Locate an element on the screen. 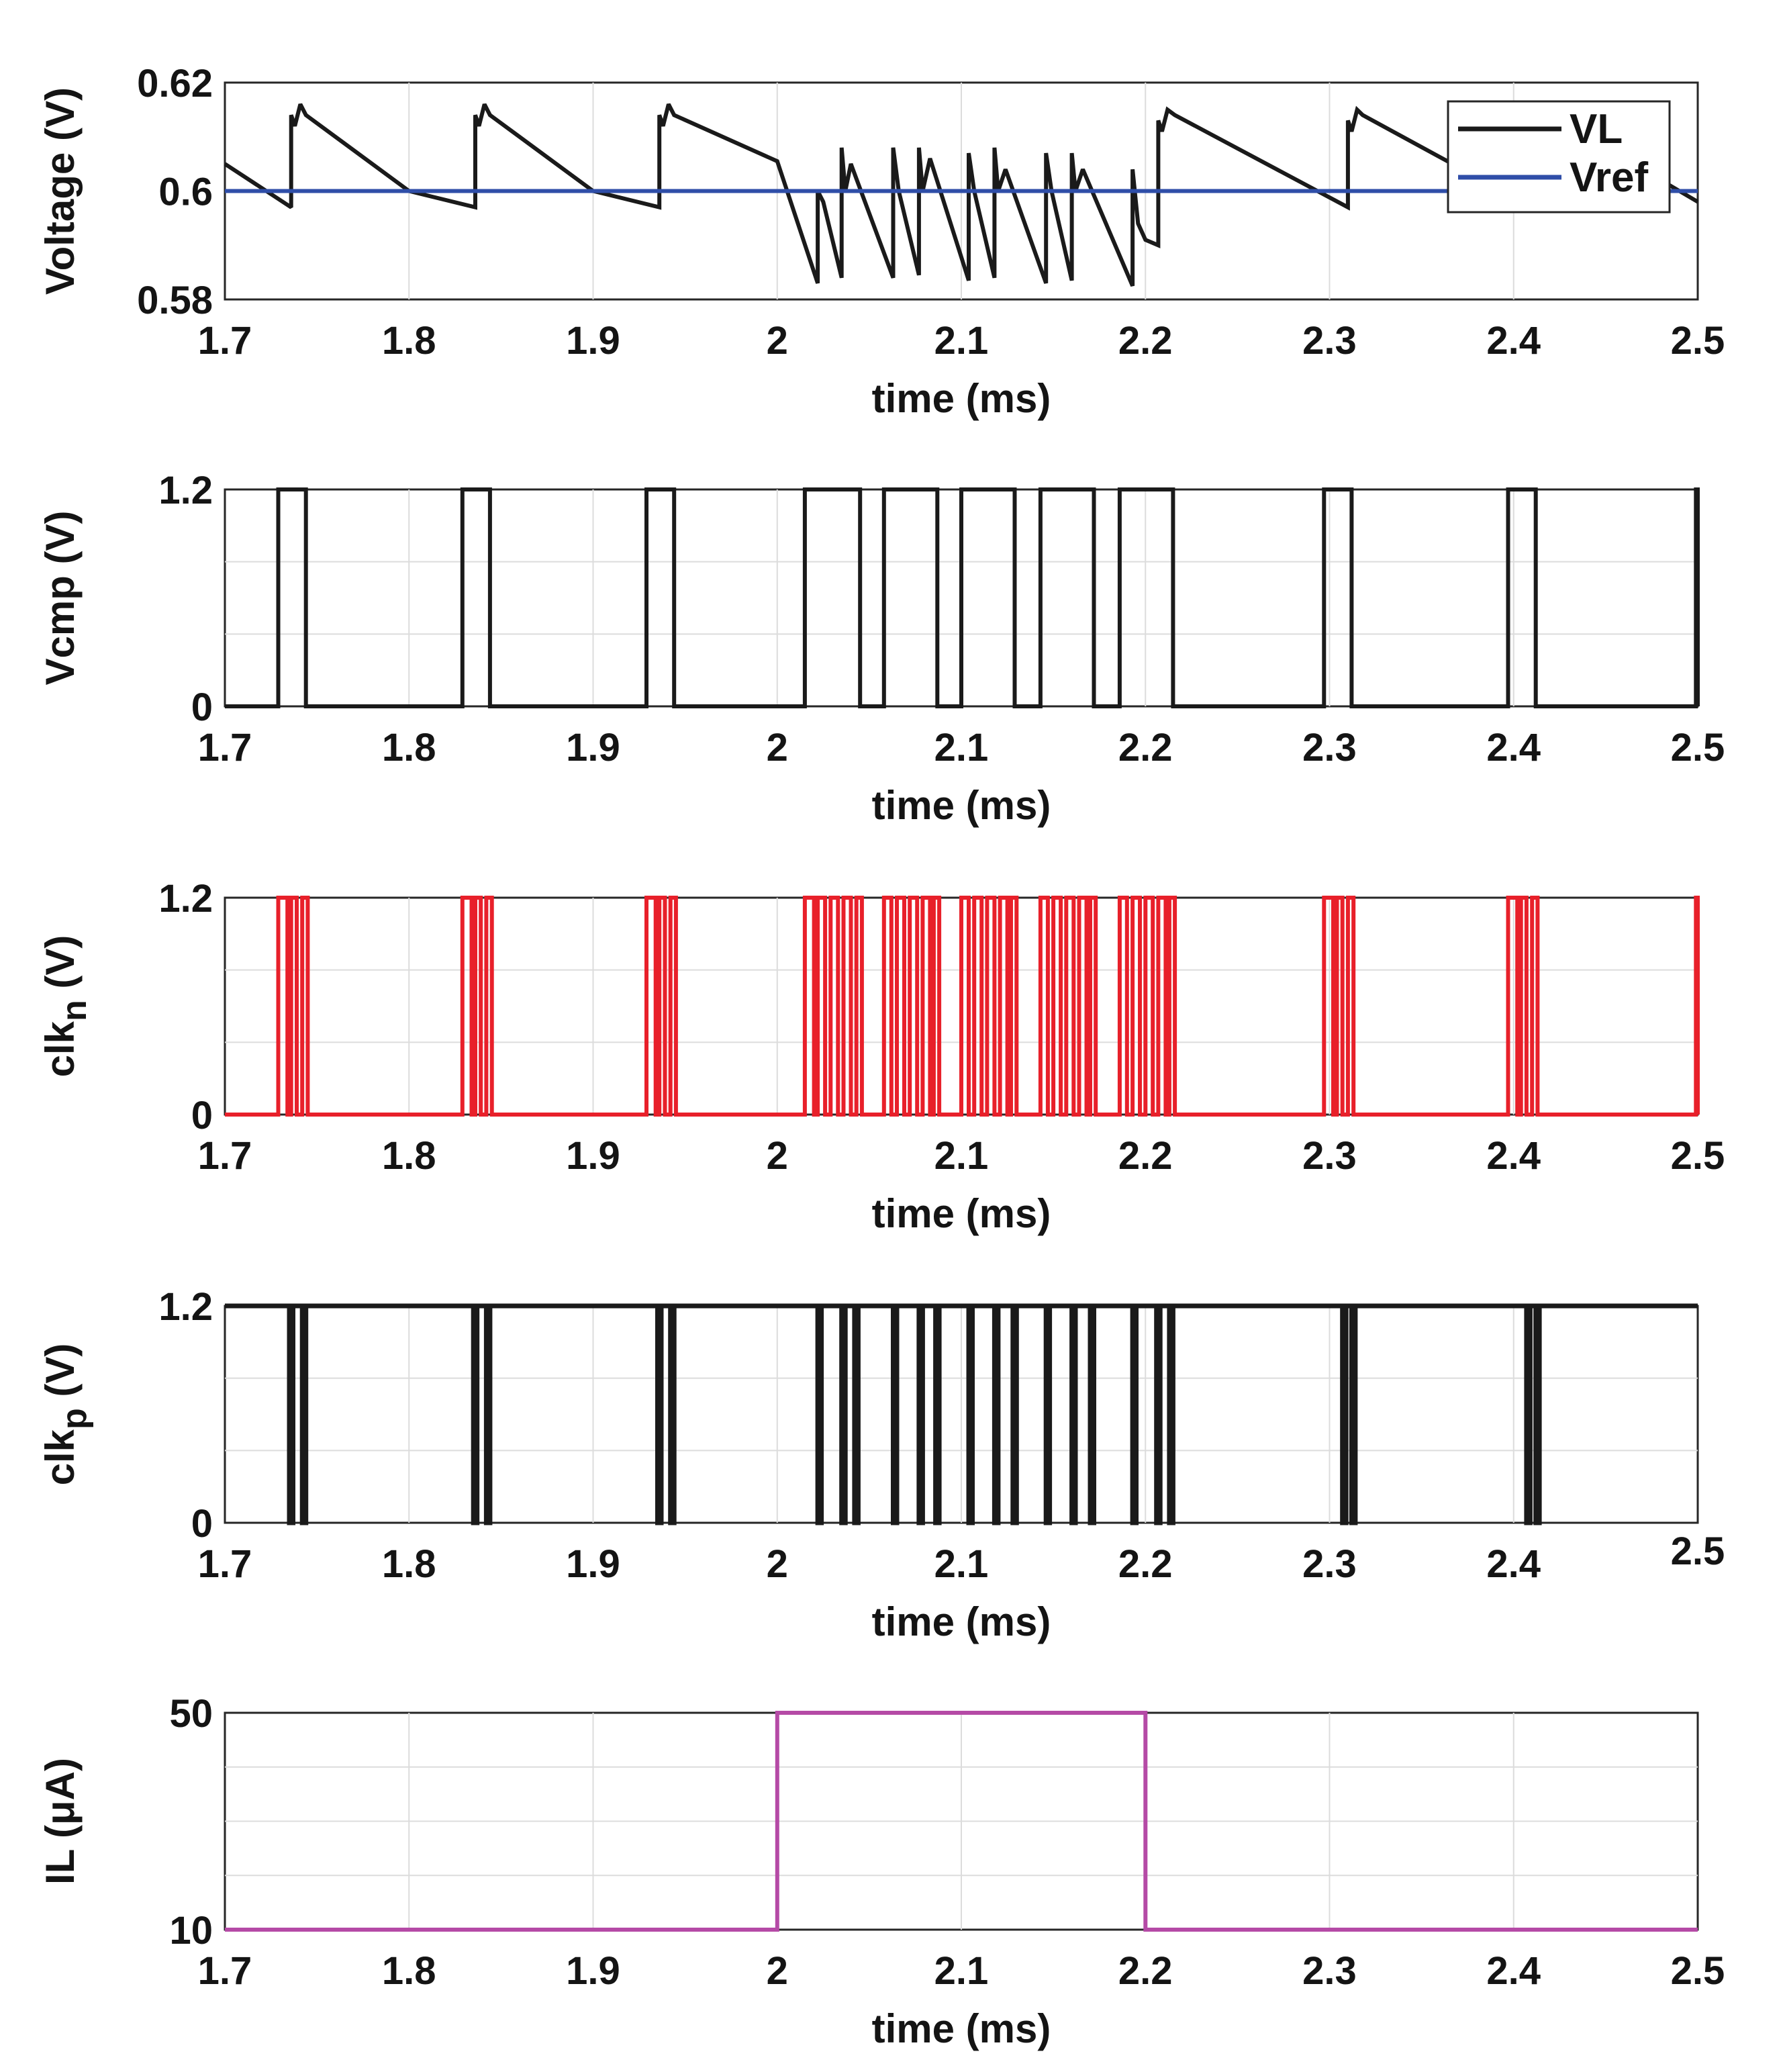 The height and width of the screenshot is (2072, 1783). y-tick-label: 10 is located at coordinates (191, 1930).